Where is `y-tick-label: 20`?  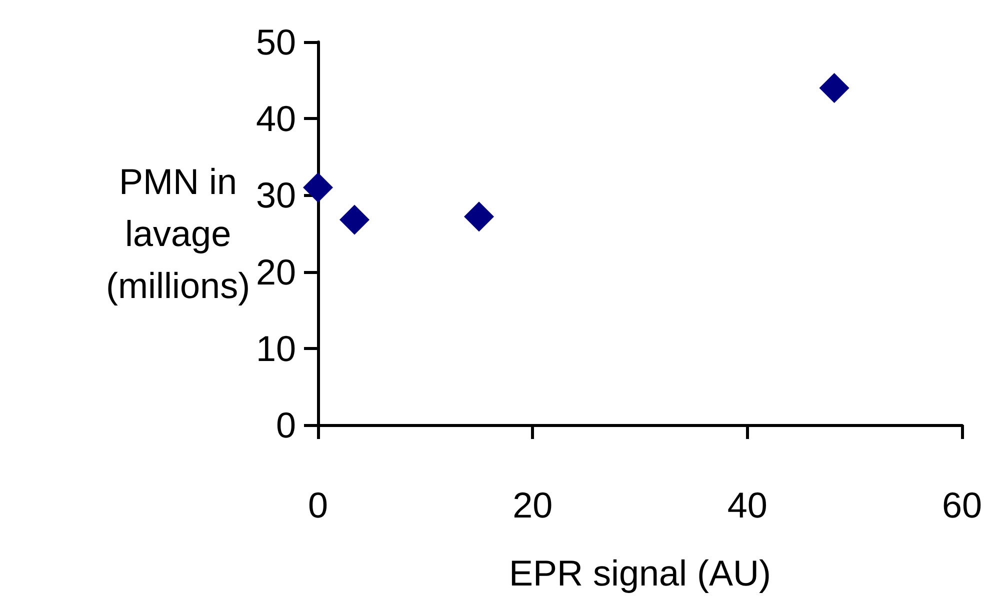
y-tick-label: 20 is located at coordinates (276, 271).